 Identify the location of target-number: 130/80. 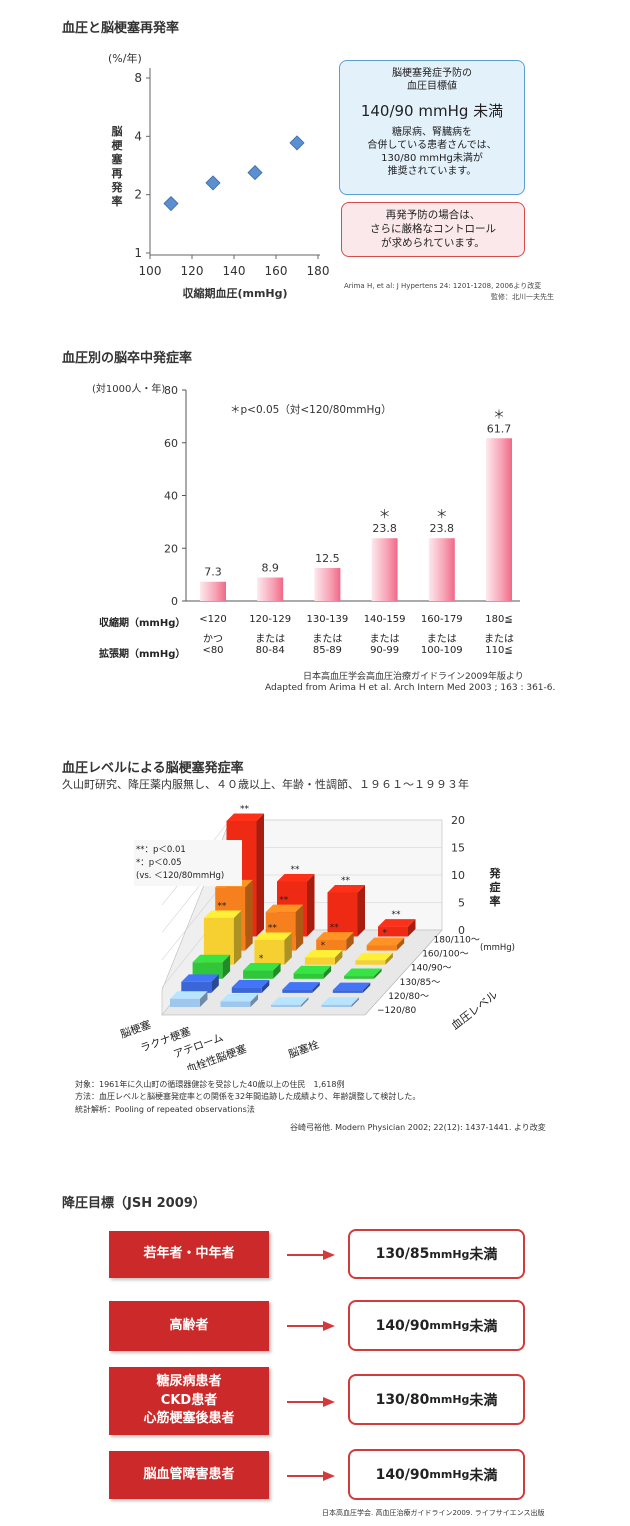
(402, 1399).